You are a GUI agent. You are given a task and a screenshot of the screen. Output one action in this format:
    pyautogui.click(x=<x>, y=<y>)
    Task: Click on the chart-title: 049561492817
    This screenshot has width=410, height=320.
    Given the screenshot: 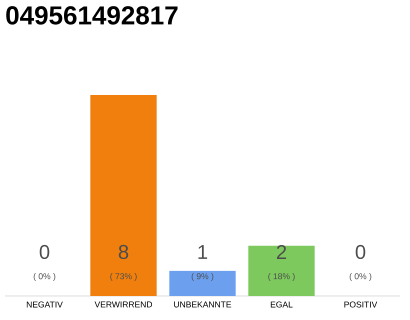 What is the action you would take?
    pyautogui.click(x=92, y=15)
    